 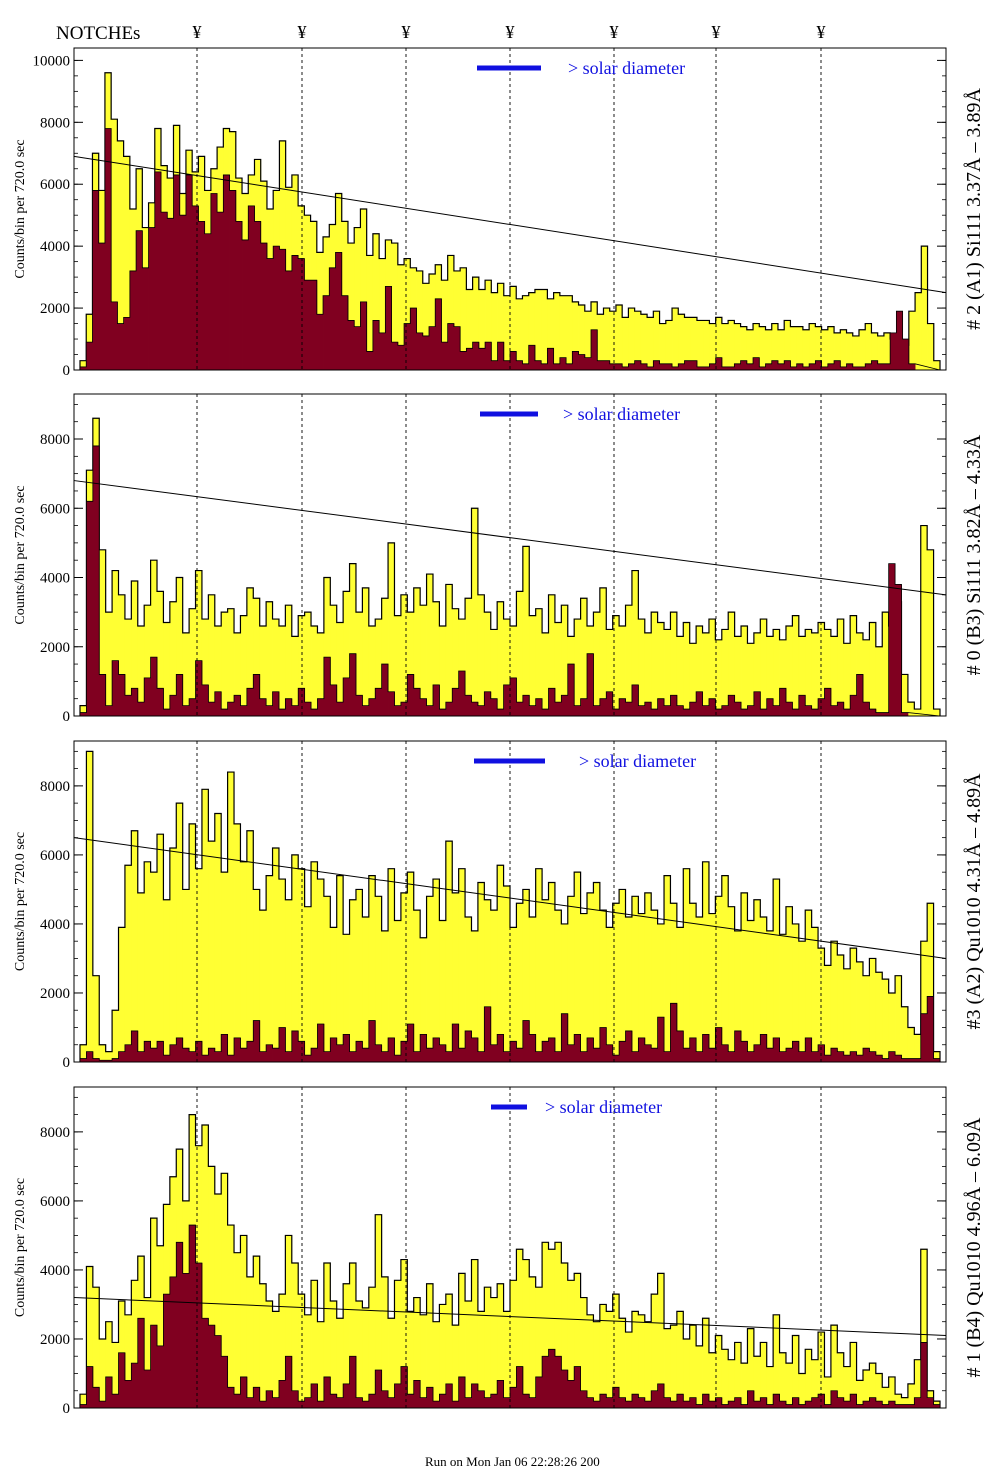 What do you see at coordinates (302, 32) in the screenshot?
I see `notch-marker-2: ¥` at bounding box center [302, 32].